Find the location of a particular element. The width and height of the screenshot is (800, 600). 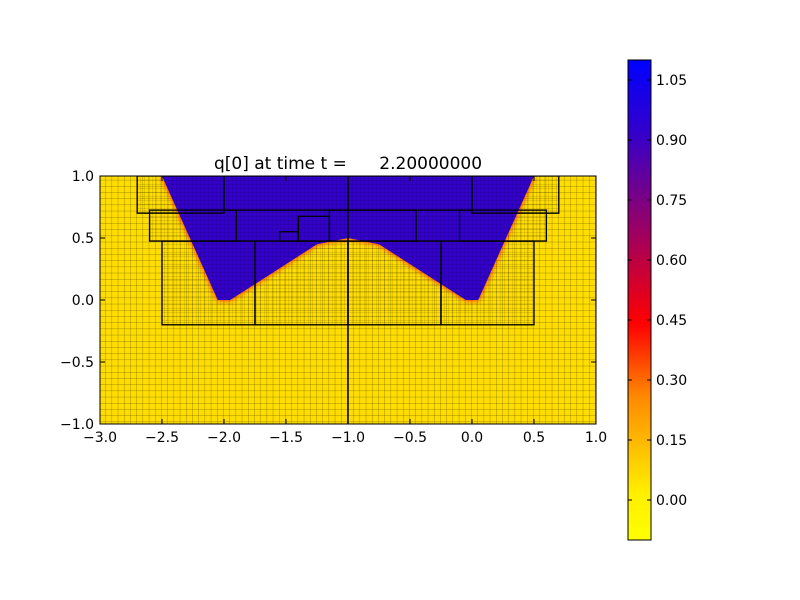

x-tick-label: −0.5 is located at coordinates (410, 438).